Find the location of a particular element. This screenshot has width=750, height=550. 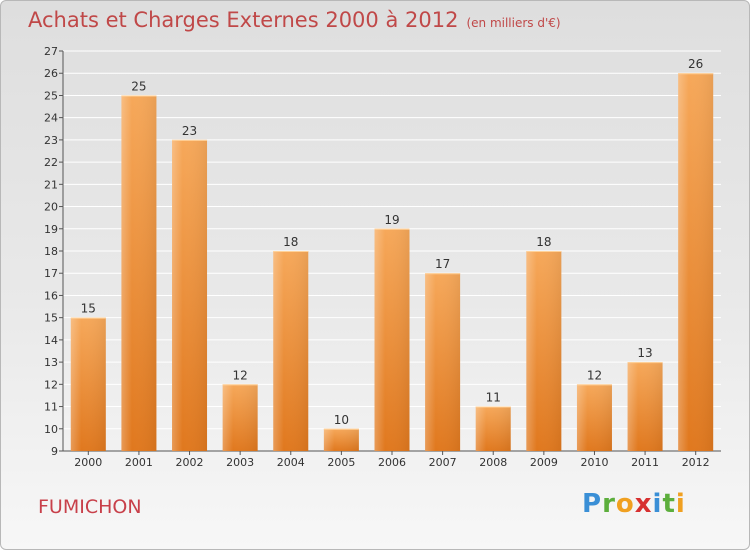

data-label: 25 is located at coordinates (138, 86).